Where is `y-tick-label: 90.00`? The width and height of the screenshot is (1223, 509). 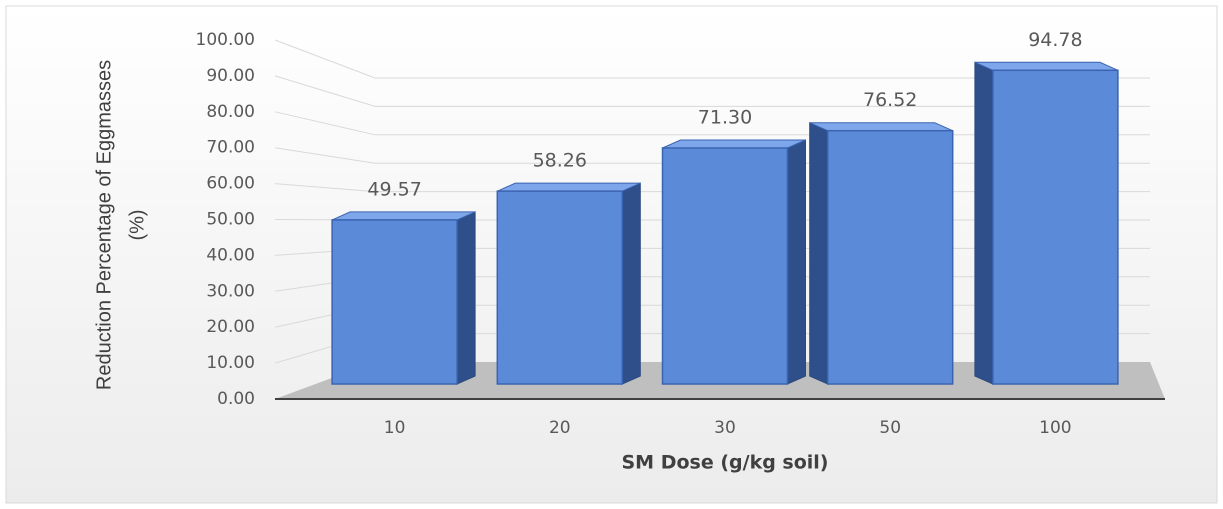 y-tick-label: 90.00 is located at coordinates (230, 76).